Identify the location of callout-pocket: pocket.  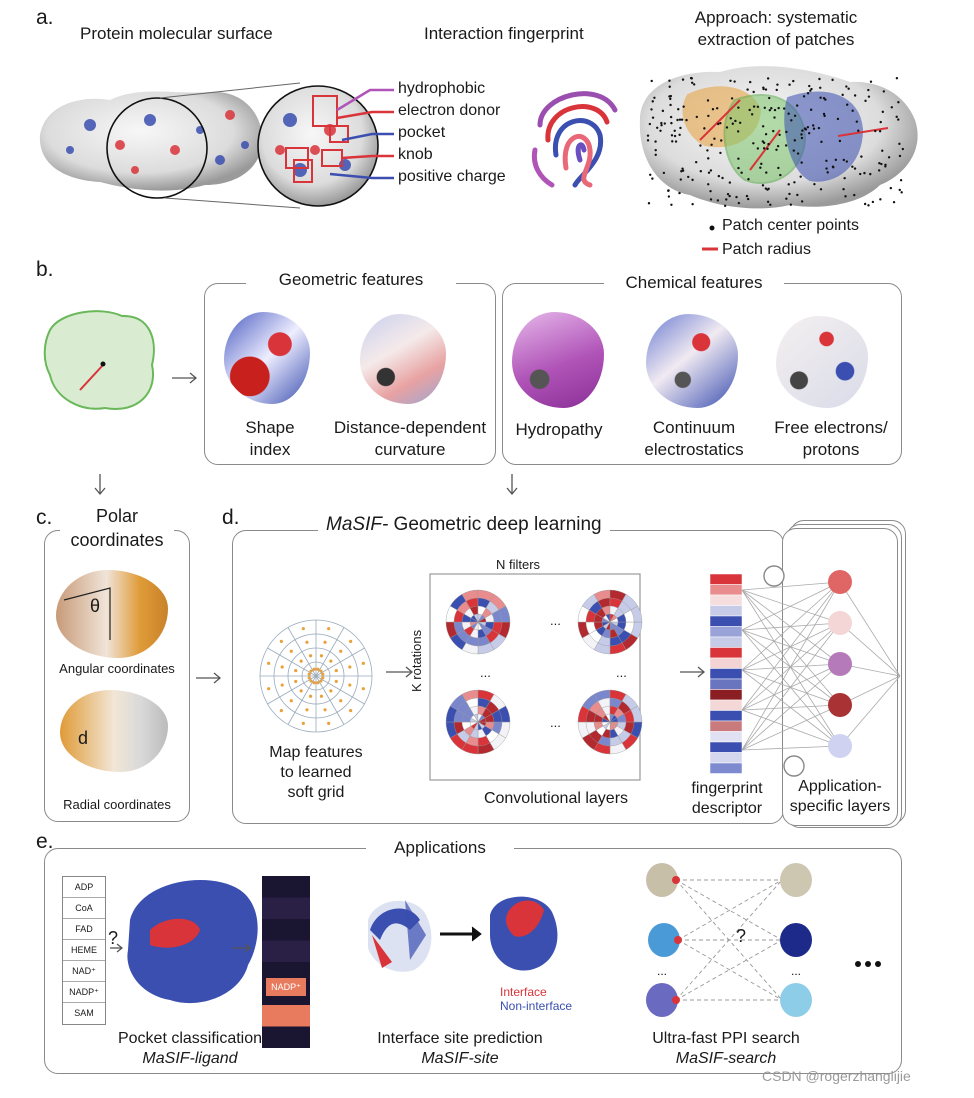
(422, 132).